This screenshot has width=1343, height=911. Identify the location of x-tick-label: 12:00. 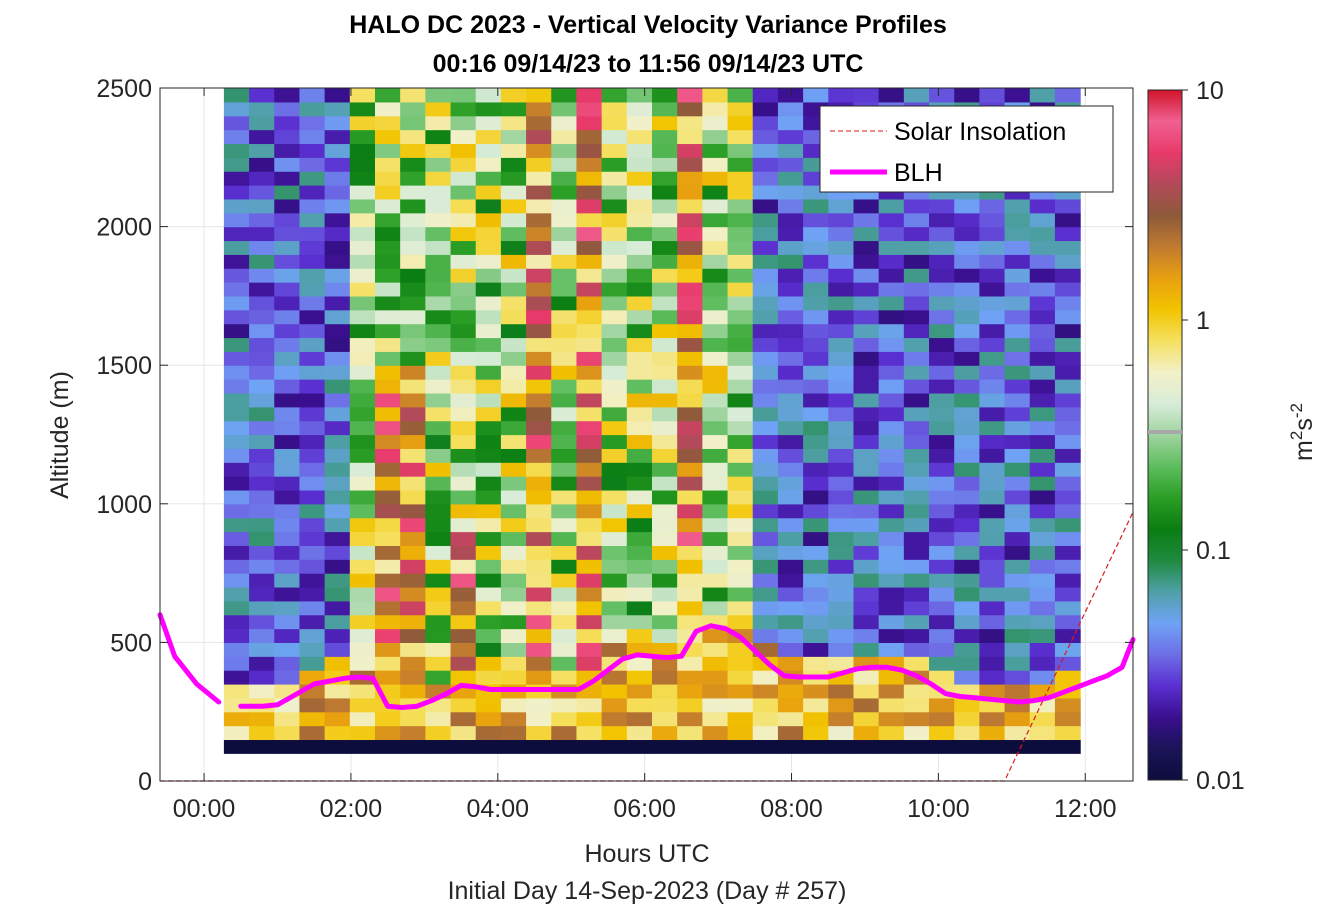
(1085, 809).